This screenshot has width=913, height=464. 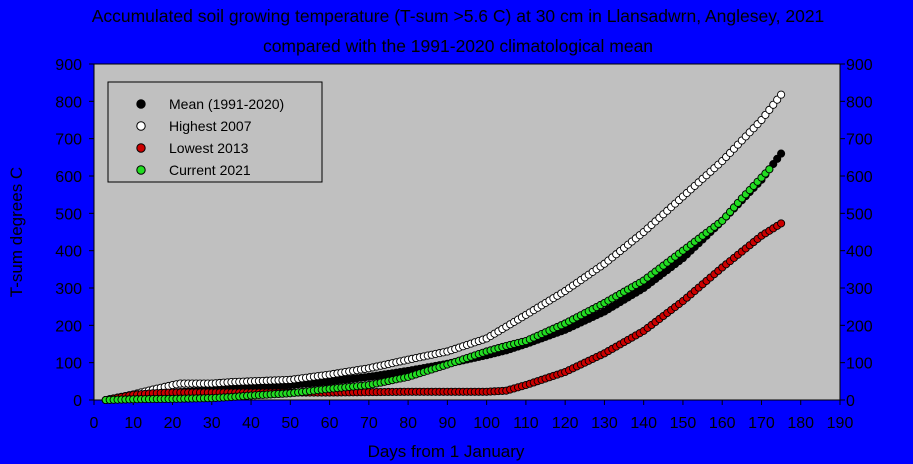 I want to click on y-tick-label-left: 700, so click(x=68, y=140).